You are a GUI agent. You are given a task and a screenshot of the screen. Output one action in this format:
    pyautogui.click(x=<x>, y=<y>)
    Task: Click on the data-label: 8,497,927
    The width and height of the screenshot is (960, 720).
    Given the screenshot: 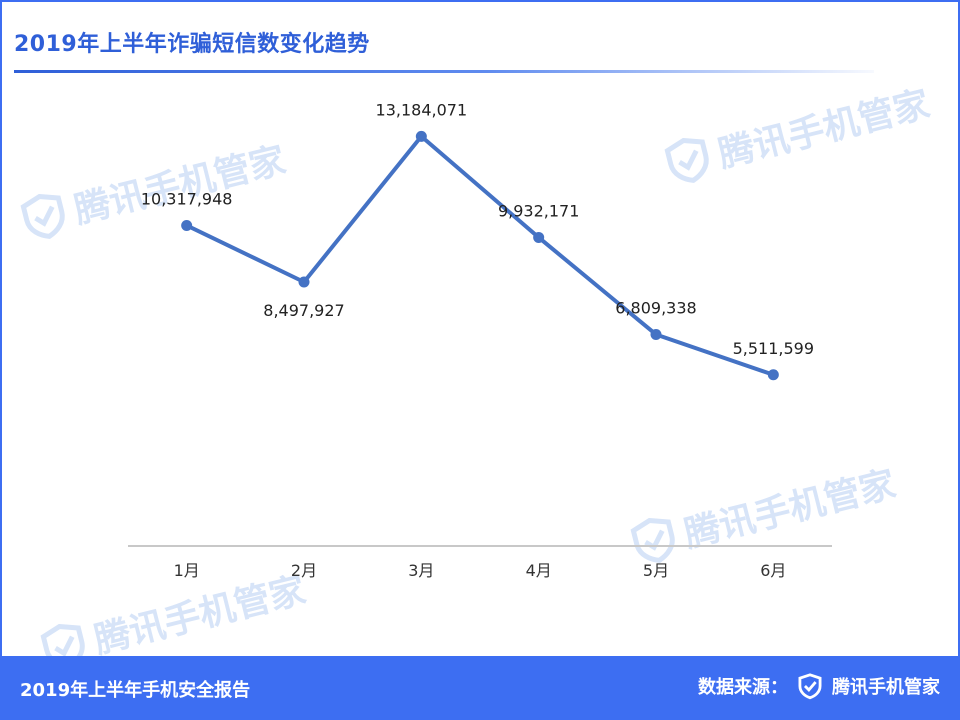 What is the action you would take?
    pyautogui.click(x=303, y=310)
    